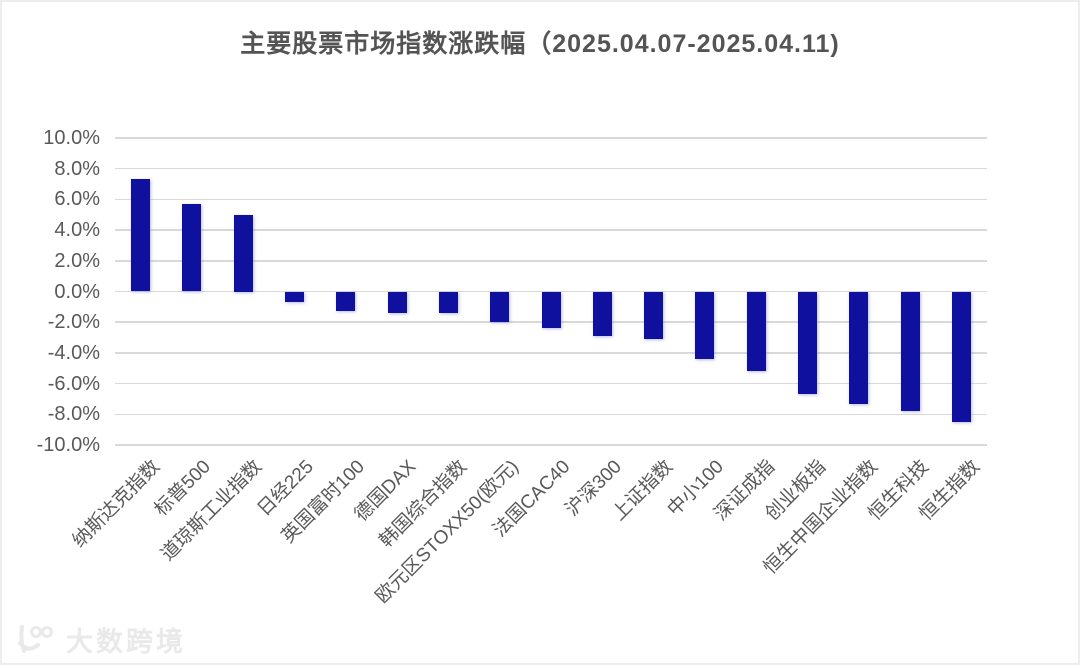 Image resolution: width=1080 pixels, height=665 pixels. What do you see at coordinates (73, 352) in the screenshot?
I see `y-axis-tick-label: -4.0%` at bounding box center [73, 352].